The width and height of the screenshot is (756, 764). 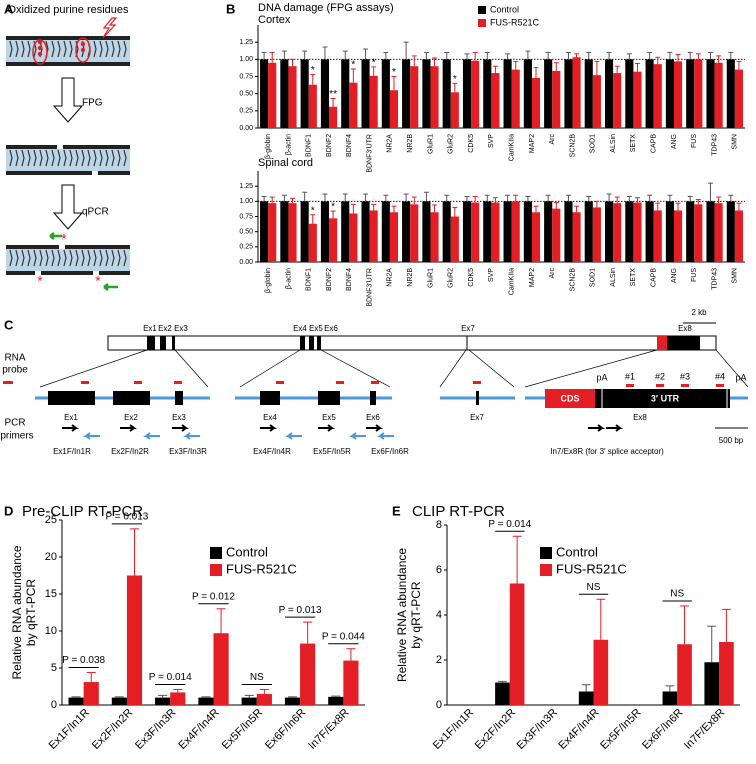 What do you see at coordinates (268, 146) in the screenshot?
I see `x-tick-label: β-globin` at bounding box center [268, 146].